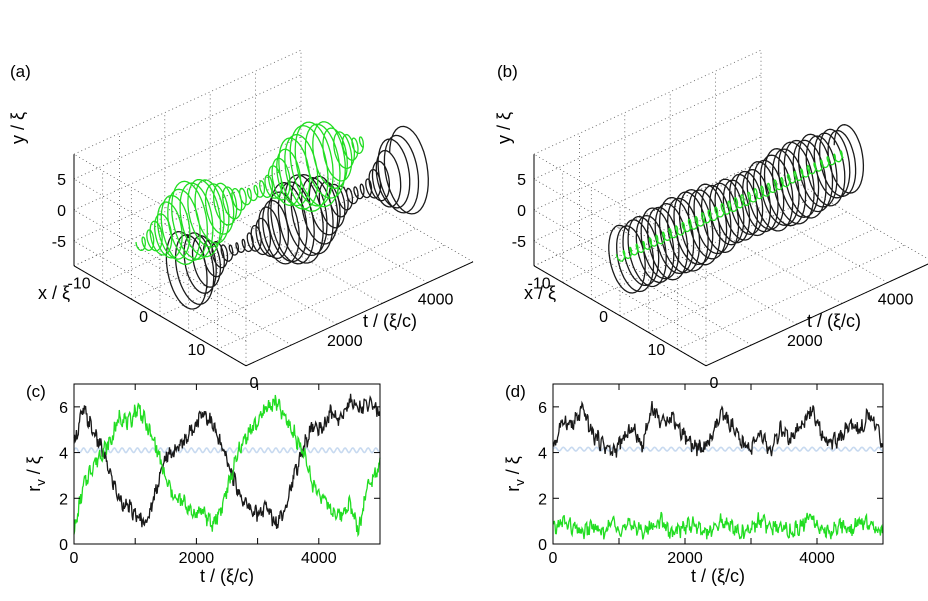 This screenshot has height=601, width=928. I want to click on panel-letter: (c), so click(36, 391).